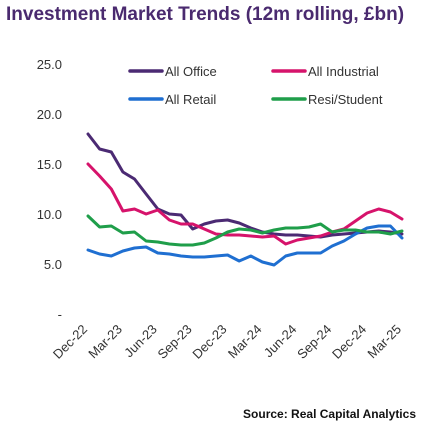  Describe the element at coordinates (329, 414) in the screenshot. I see `source-note: Source: Real Capital Analytics` at that location.